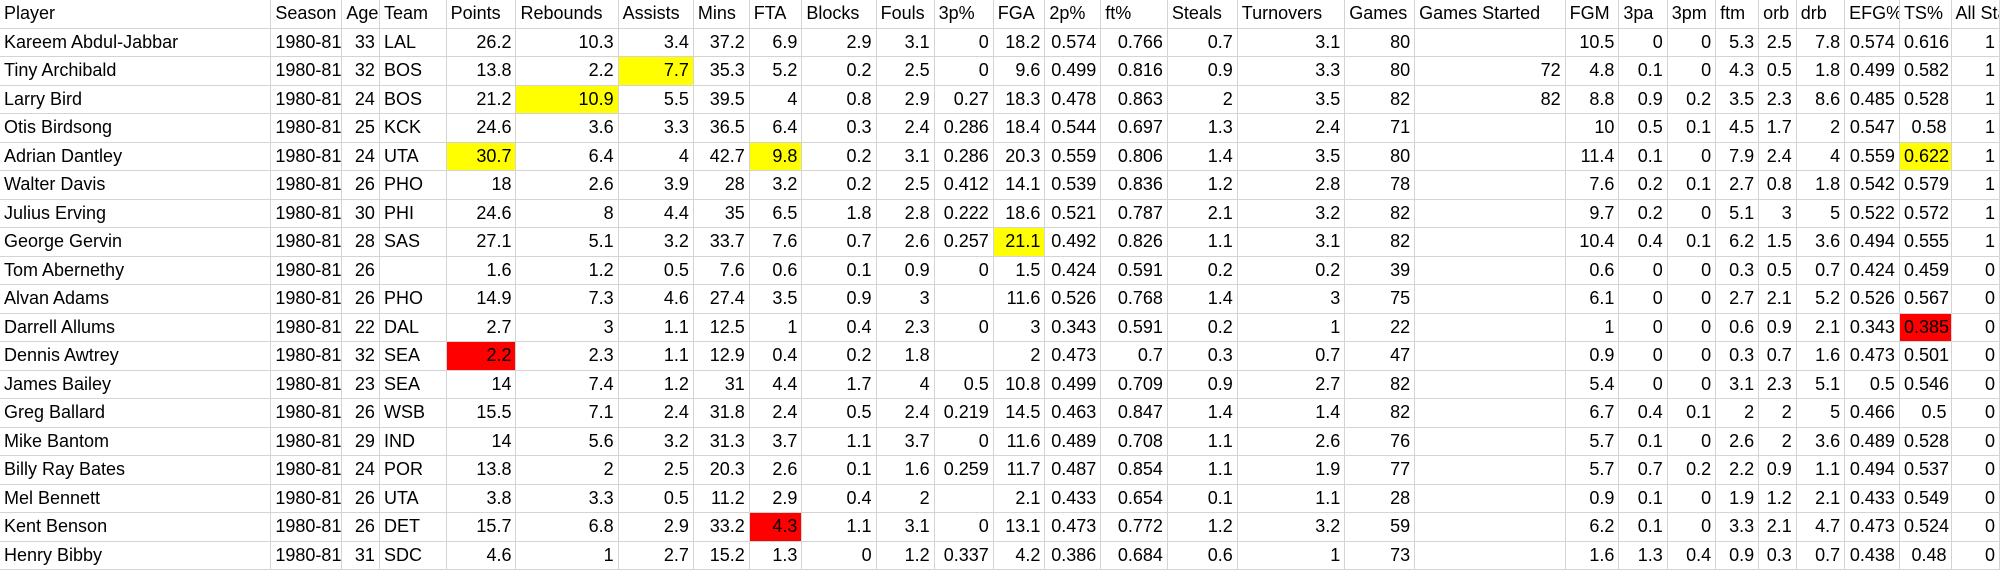 The width and height of the screenshot is (2000, 572). I want to click on table-cell: 12.9, so click(721, 356).